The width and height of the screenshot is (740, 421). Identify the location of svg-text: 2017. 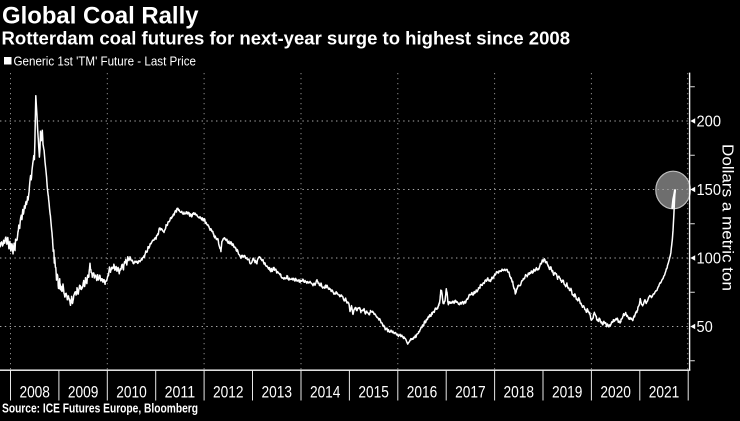
(470, 393).